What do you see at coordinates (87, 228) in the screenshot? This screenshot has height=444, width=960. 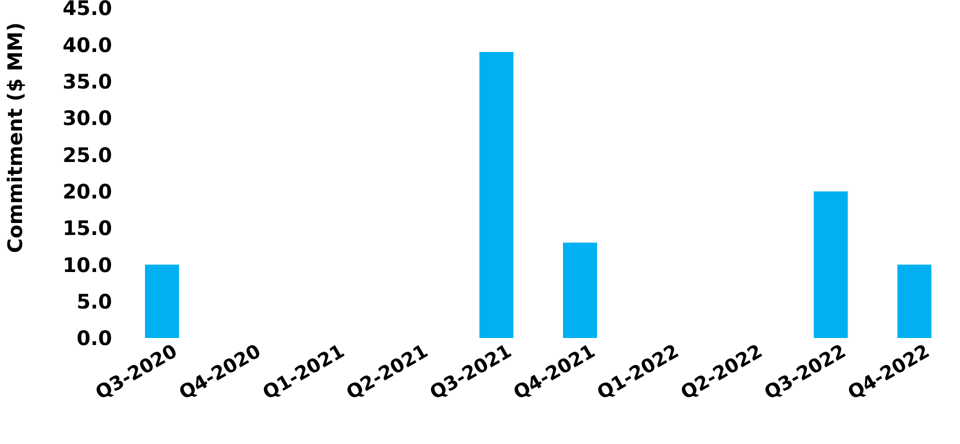 I see `y-tick-label: 15.0` at bounding box center [87, 228].